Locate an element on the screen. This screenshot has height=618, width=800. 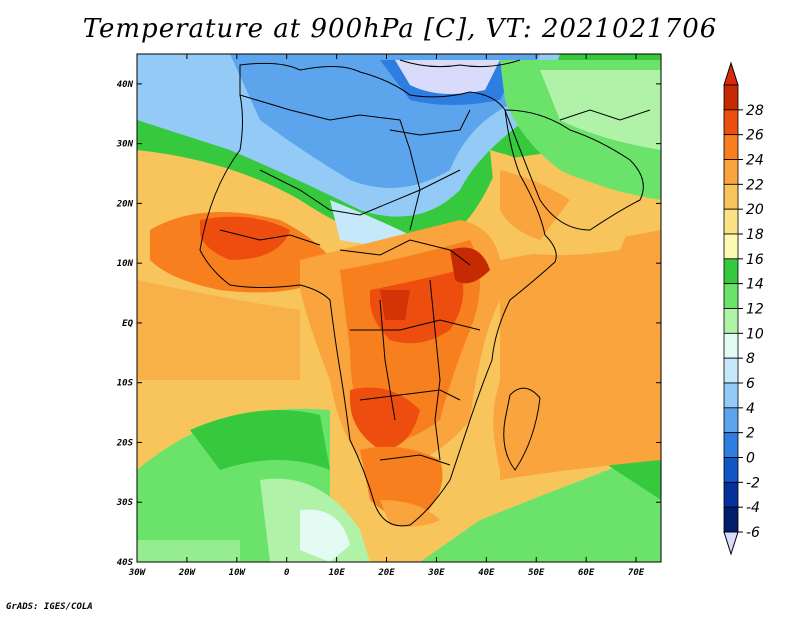
field-congo-hot is located at coordinates (417, 307).